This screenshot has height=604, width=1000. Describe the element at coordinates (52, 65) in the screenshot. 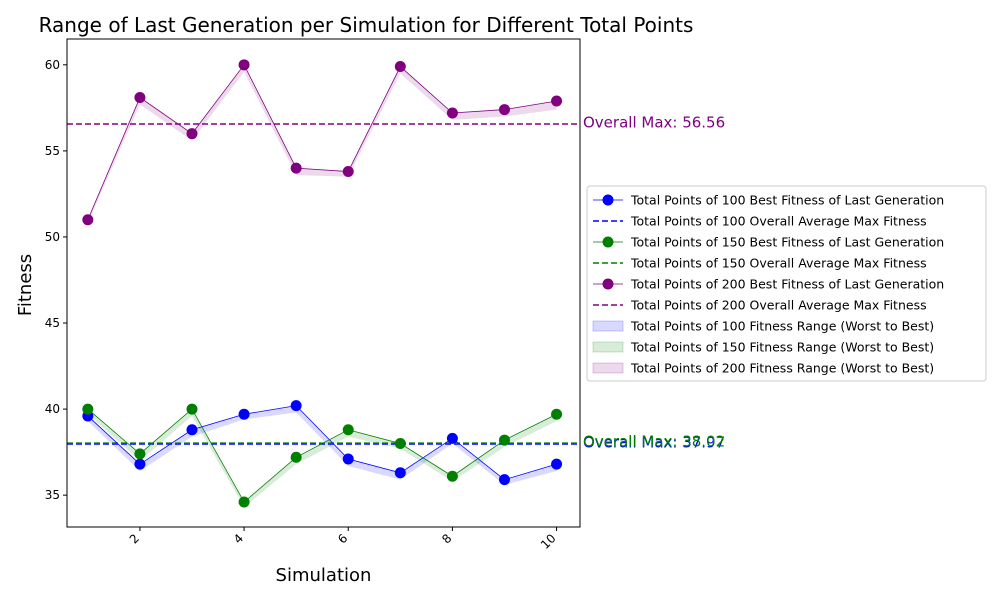

I see `y-tick-label-60: 60` at that location.